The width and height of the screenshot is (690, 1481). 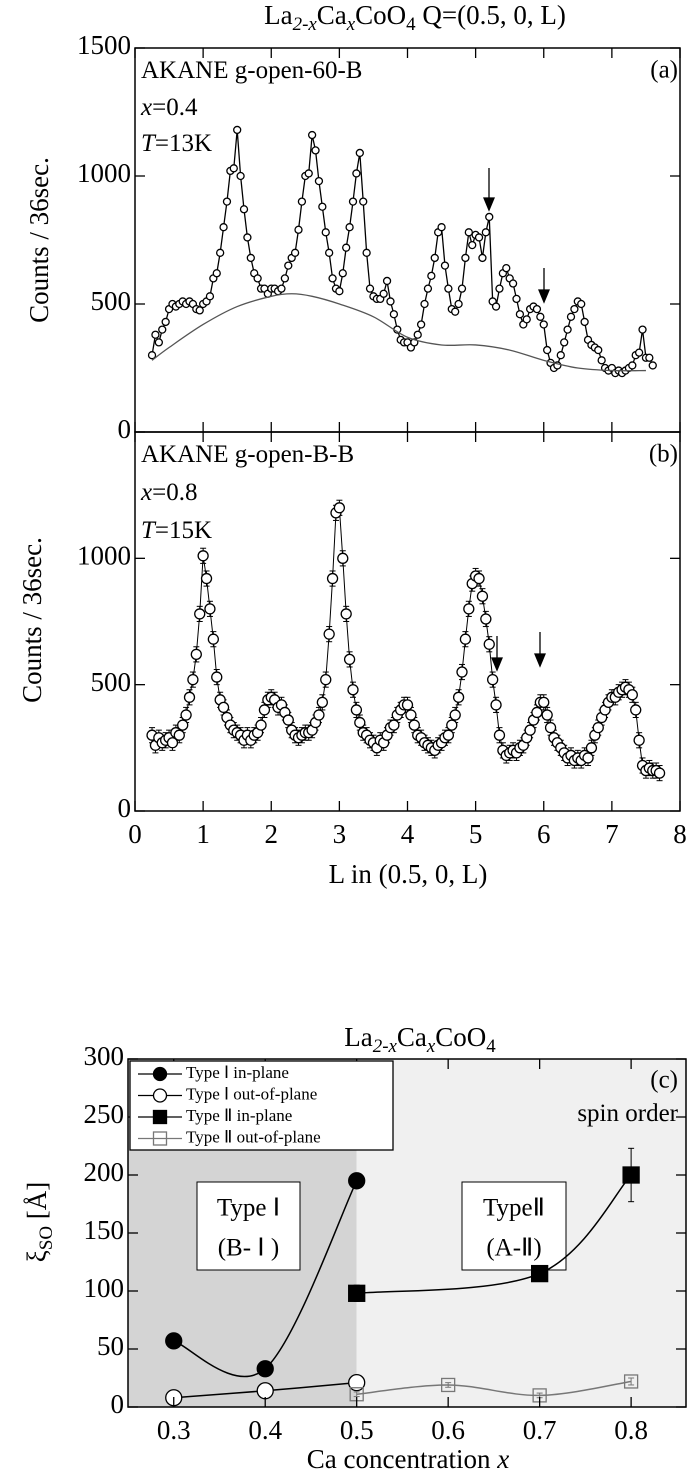 What do you see at coordinates (104, 1114) in the screenshot?
I see `y-tick-label: 250` at bounding box center [104, 1114].